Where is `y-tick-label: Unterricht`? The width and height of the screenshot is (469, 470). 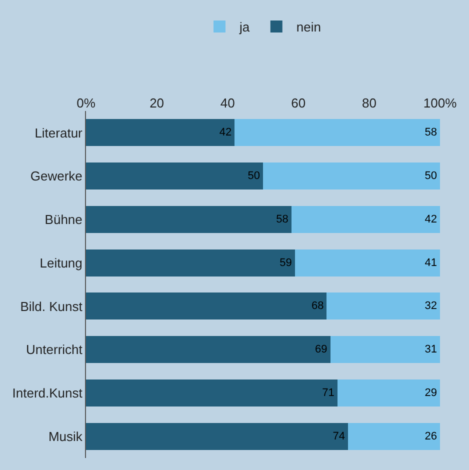 y-tick-label: Unterricht is located at coordinates (54, 350).